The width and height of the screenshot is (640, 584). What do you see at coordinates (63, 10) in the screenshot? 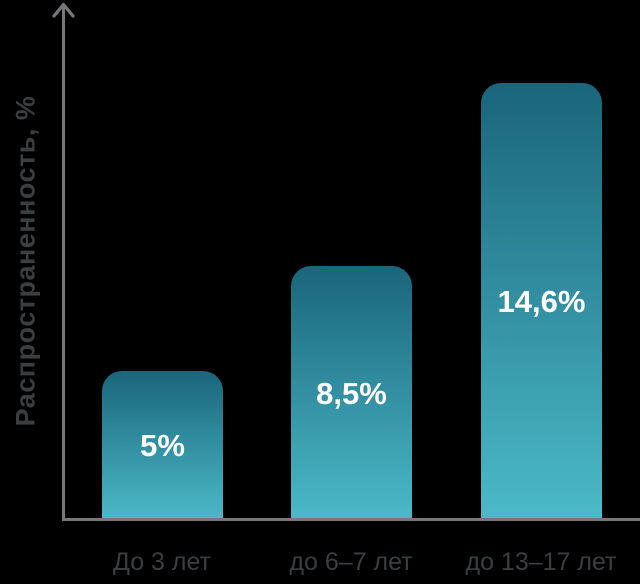
I see `y-axis-arrow-icon` at bounding box center [63, 10].